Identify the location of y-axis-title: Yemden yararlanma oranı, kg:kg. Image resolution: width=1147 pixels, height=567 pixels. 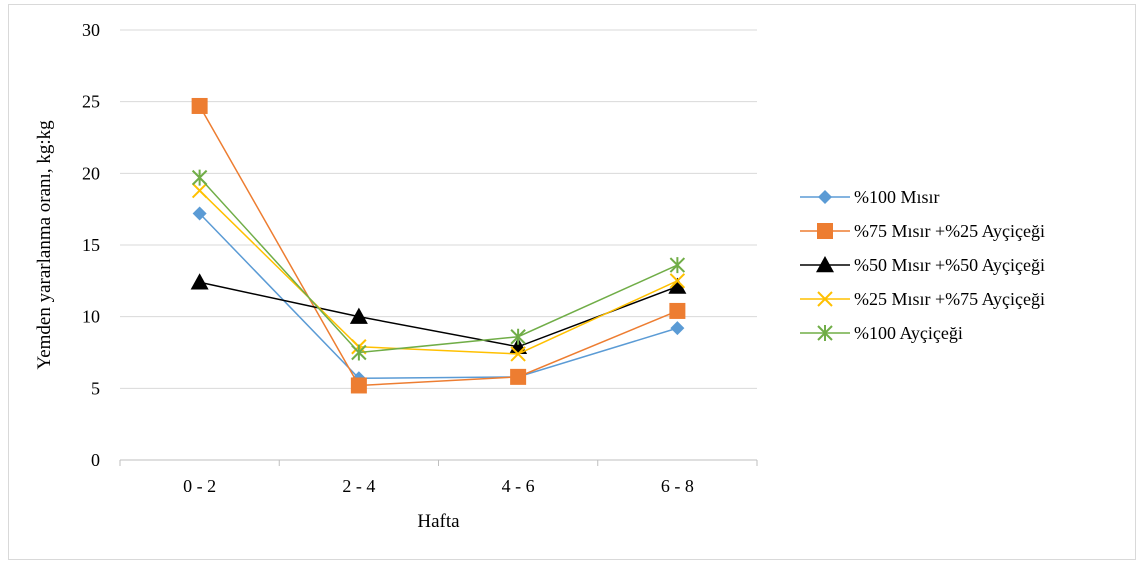
(44, 245).